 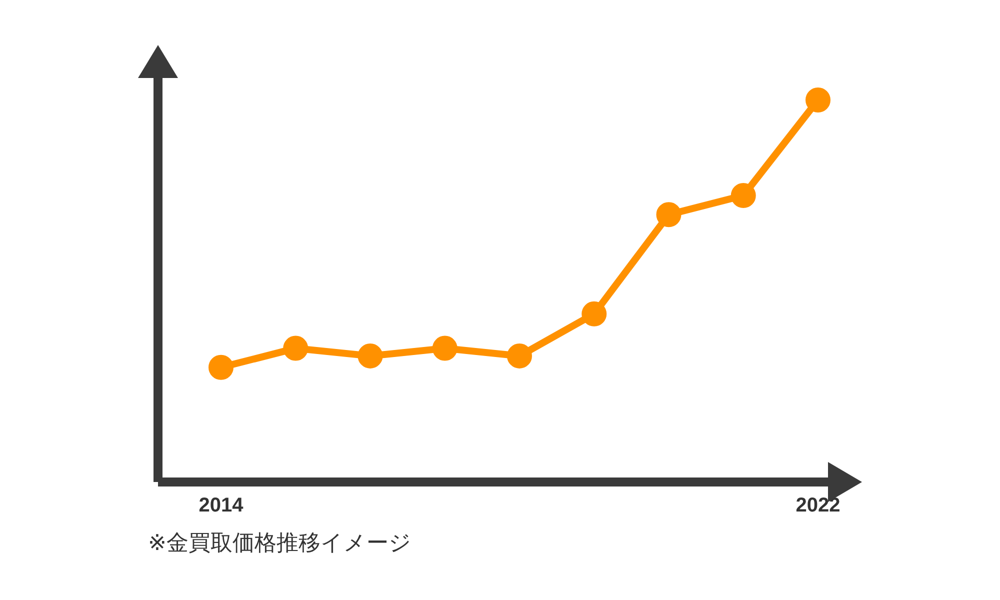 I want to click on x-tick-label: 2022, so click(x=818, y=505).